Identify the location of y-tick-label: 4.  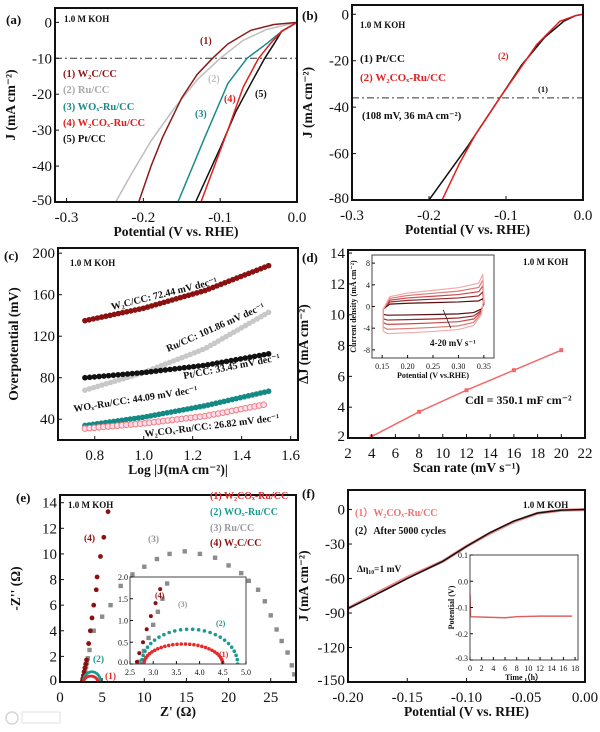
(54, 632).